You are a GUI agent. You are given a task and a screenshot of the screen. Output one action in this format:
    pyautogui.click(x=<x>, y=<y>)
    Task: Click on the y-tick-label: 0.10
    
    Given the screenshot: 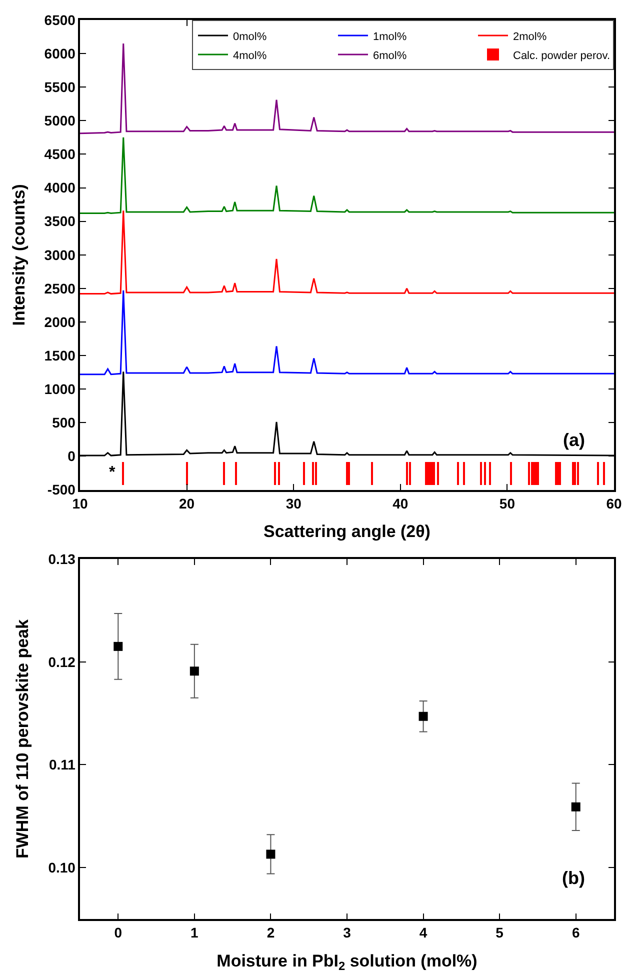 What is the action you would take?
    pyautogui.click(x=62, y=867)
    